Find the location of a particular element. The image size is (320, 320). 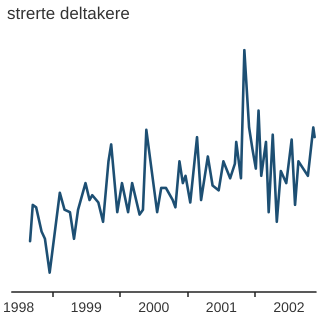

x-tick-label: 1998 is located at coordinates (18, 307).